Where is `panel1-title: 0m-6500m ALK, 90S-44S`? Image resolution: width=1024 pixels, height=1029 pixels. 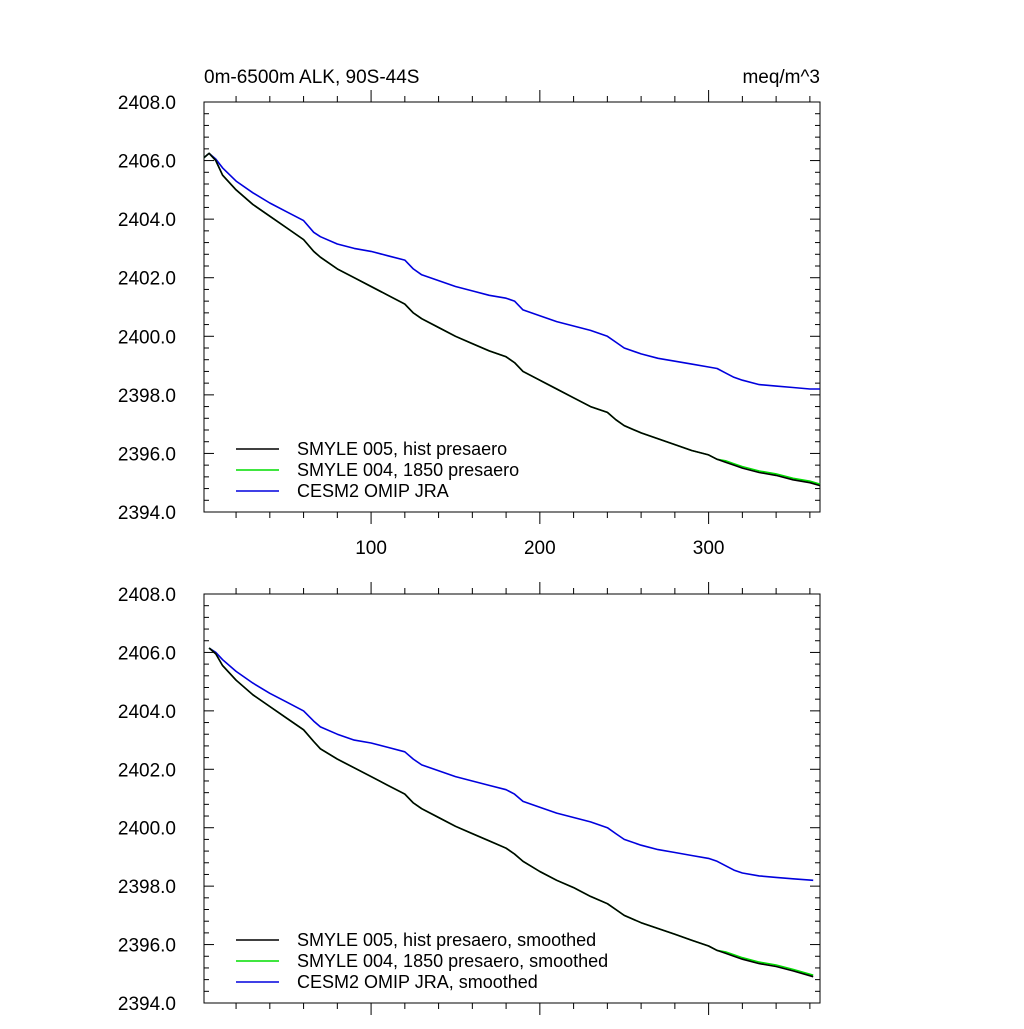
panel1-title: 0m-6500m ALK, 90S-44S is located at coordinates (311, 77).